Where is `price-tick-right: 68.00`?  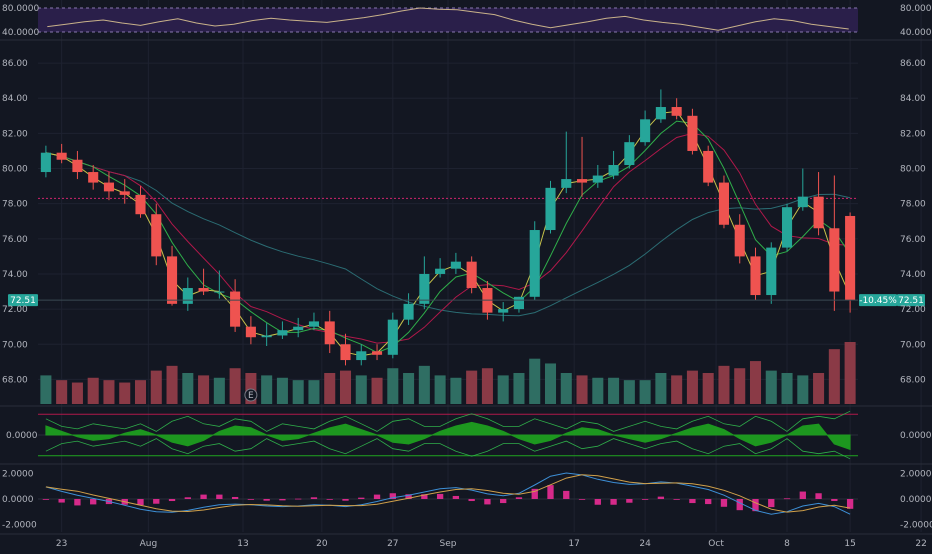 price-tick-right: 68.00 is located at coordinates (913, 380).